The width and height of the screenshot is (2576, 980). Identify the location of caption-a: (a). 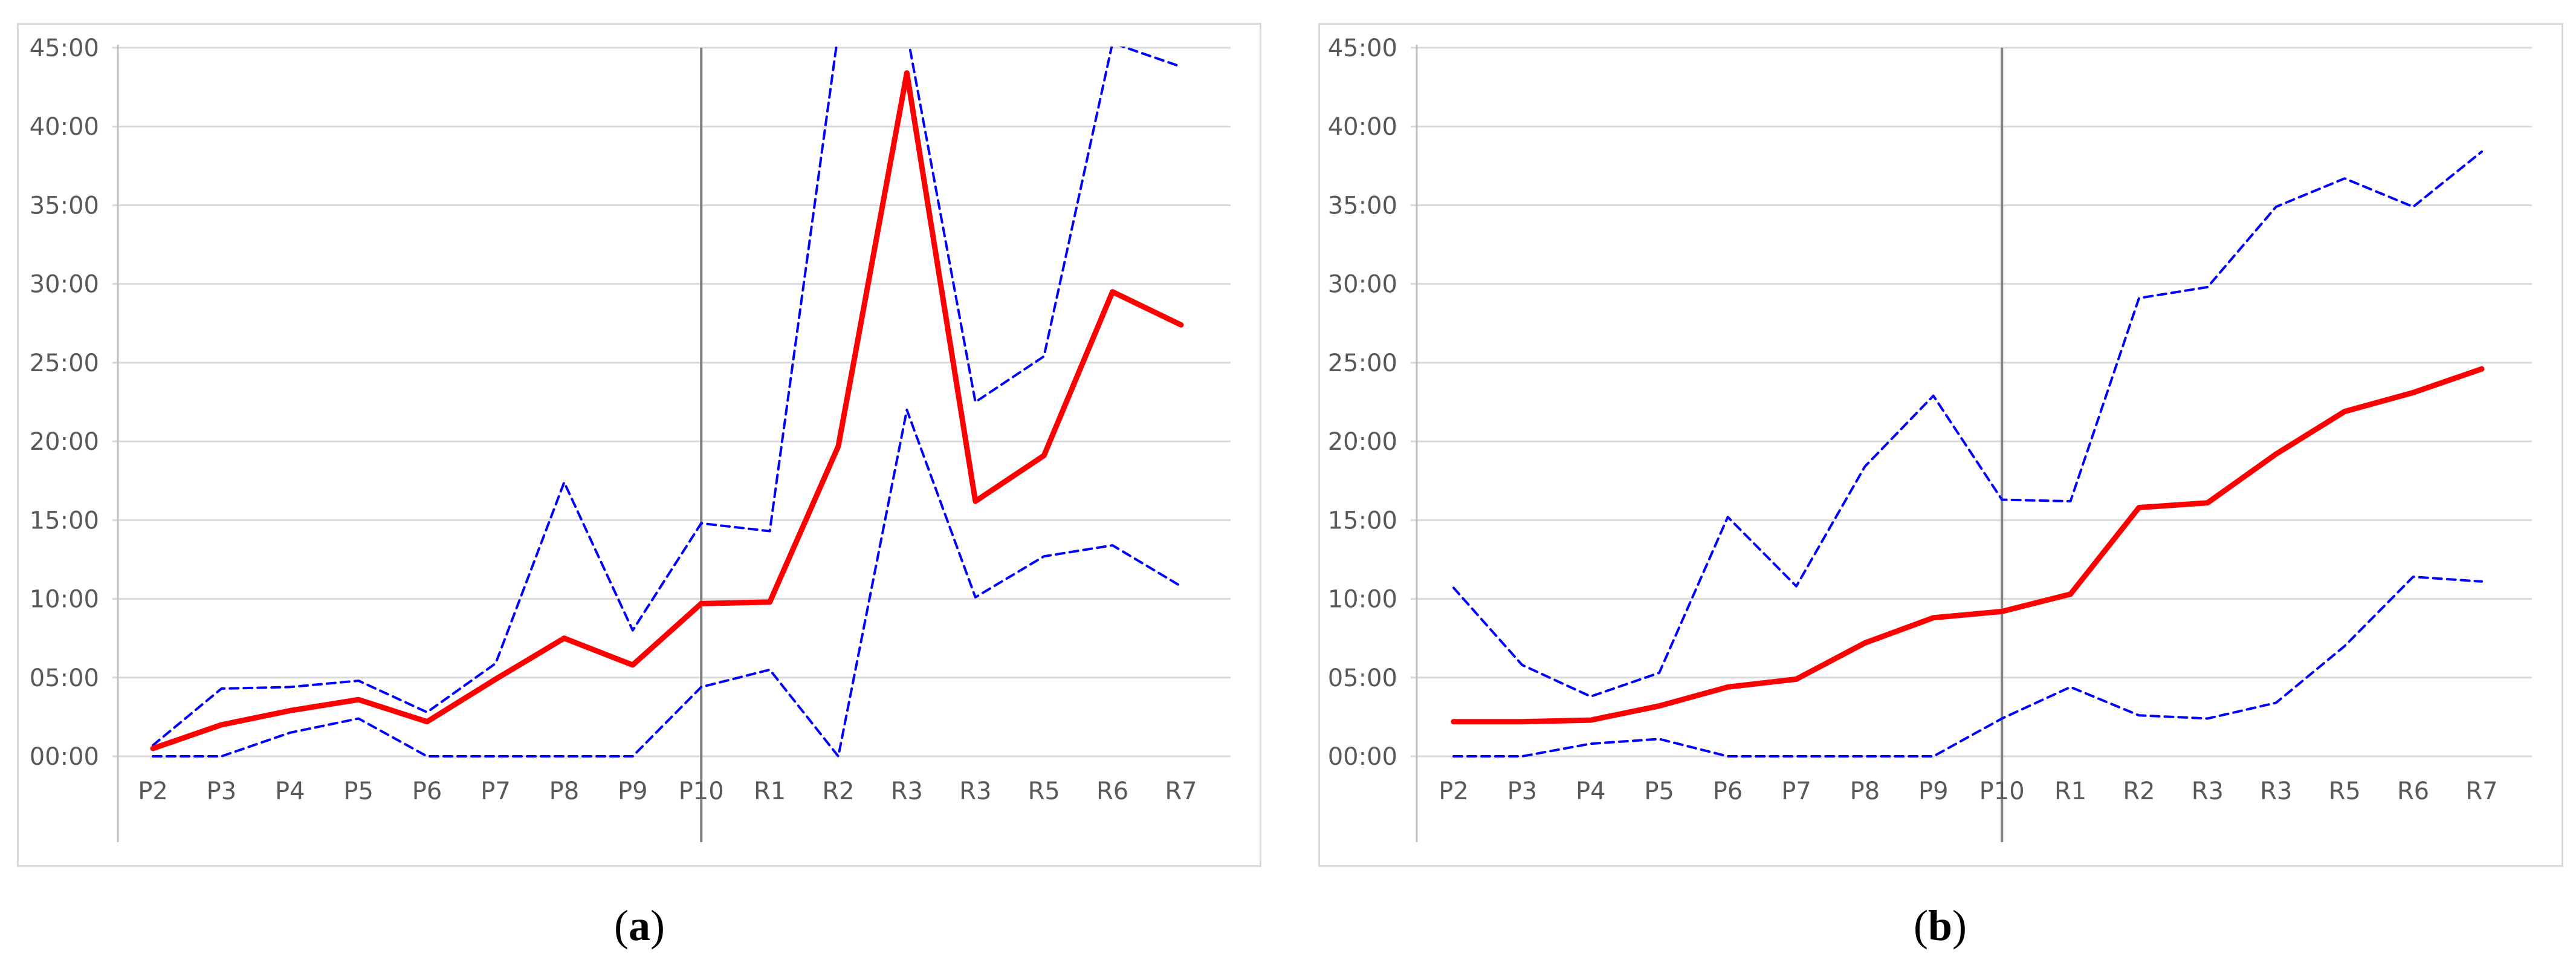
(639, 926).